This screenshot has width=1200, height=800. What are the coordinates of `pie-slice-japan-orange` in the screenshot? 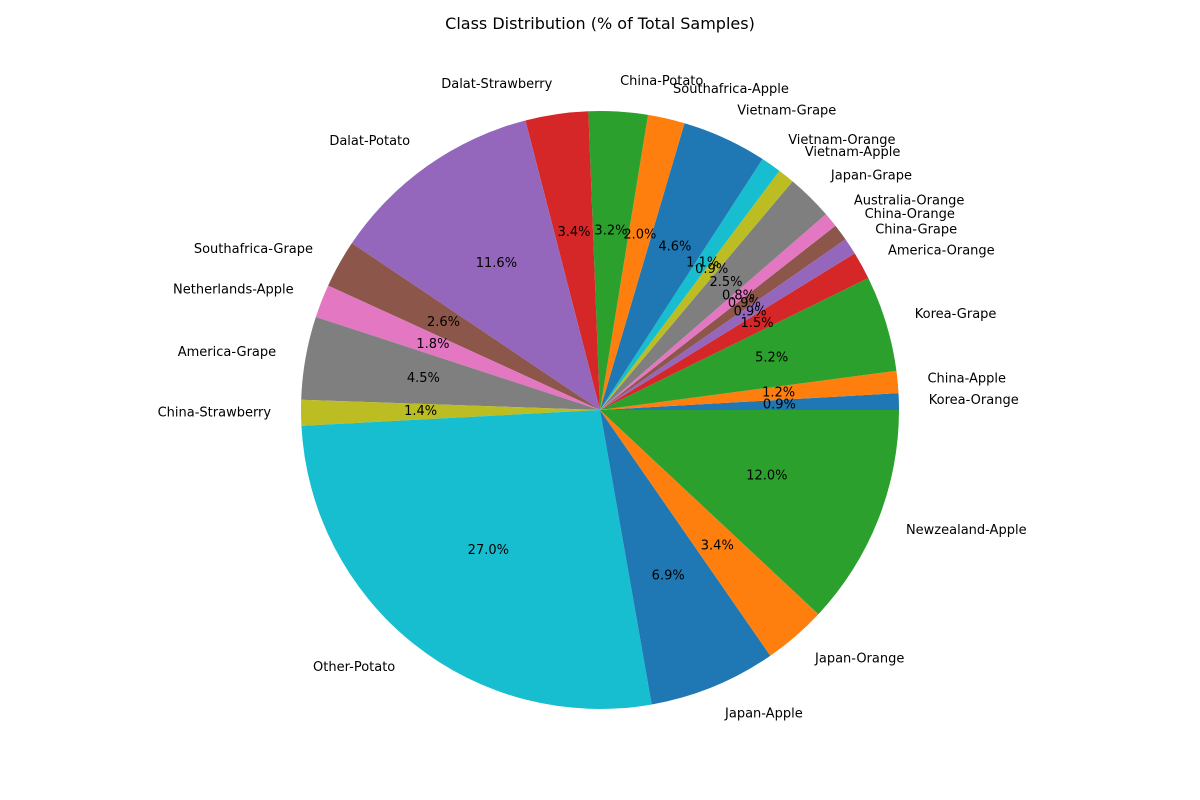 It's located at (709, 533).